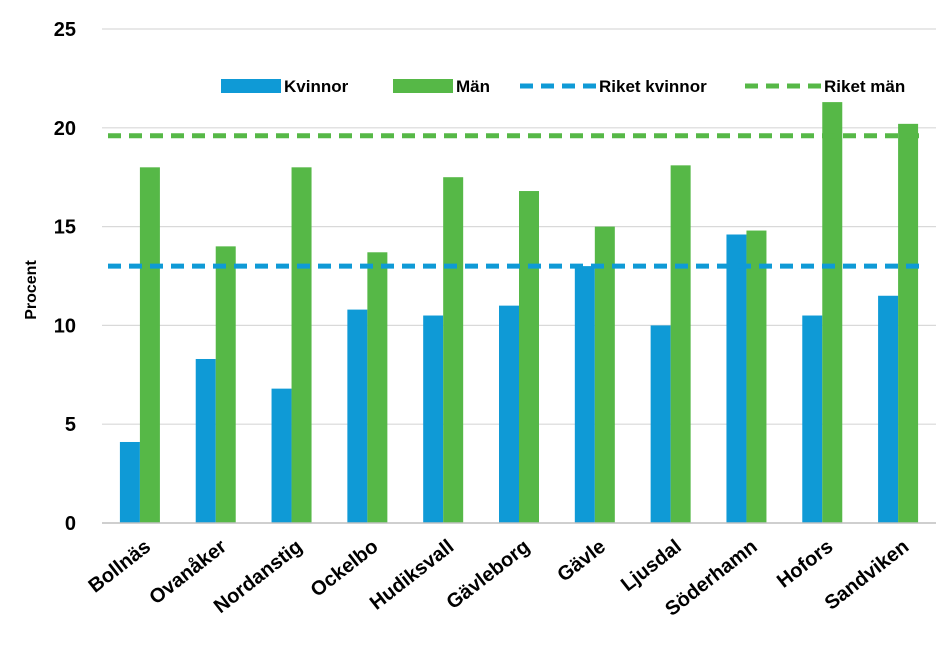 The width and height of the screenshot is (944, 658). I want to click on x-tick-label: Bollnäs, so click(120, 567).